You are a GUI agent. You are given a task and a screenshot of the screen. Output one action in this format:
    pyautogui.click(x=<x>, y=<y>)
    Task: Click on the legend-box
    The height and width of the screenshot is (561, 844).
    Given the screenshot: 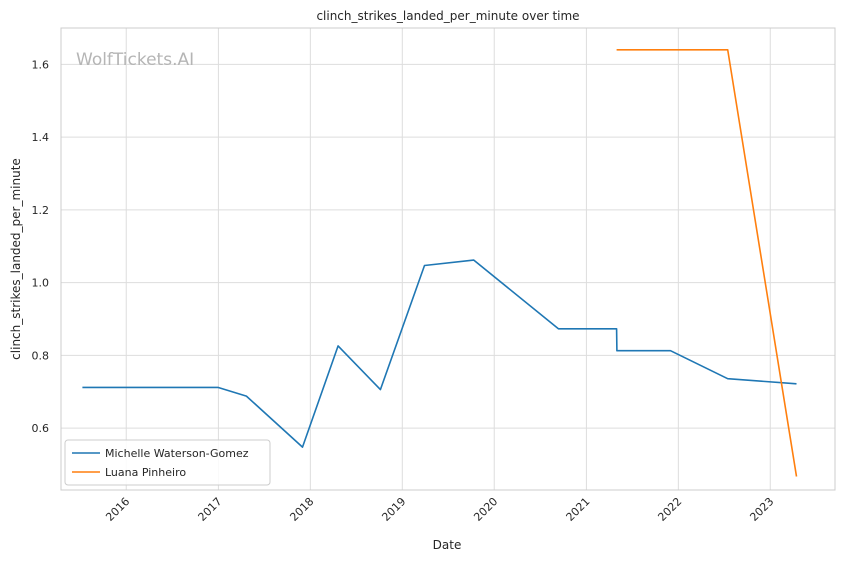 What is the action you would take?
    pyautogui.click(x=167, y=462)
    